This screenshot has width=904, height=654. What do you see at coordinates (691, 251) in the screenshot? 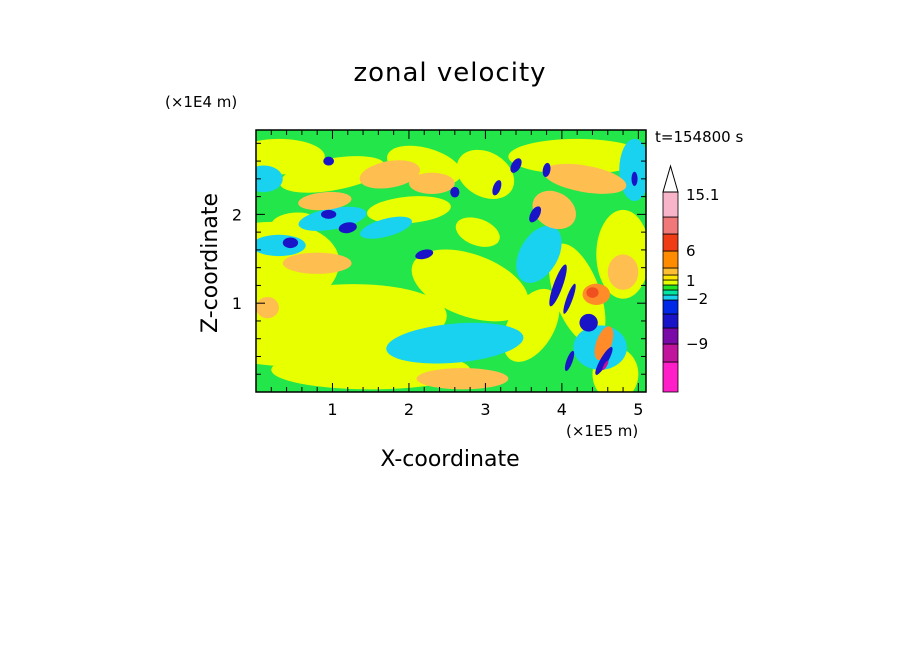
I see `colorbar-label: 6` at bounding box center [691, 251].